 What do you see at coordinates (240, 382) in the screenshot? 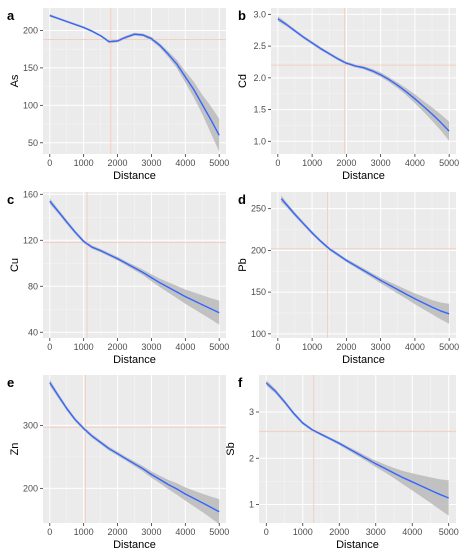
I see `panel-letter-f: f` at bounding box center [240, 382].